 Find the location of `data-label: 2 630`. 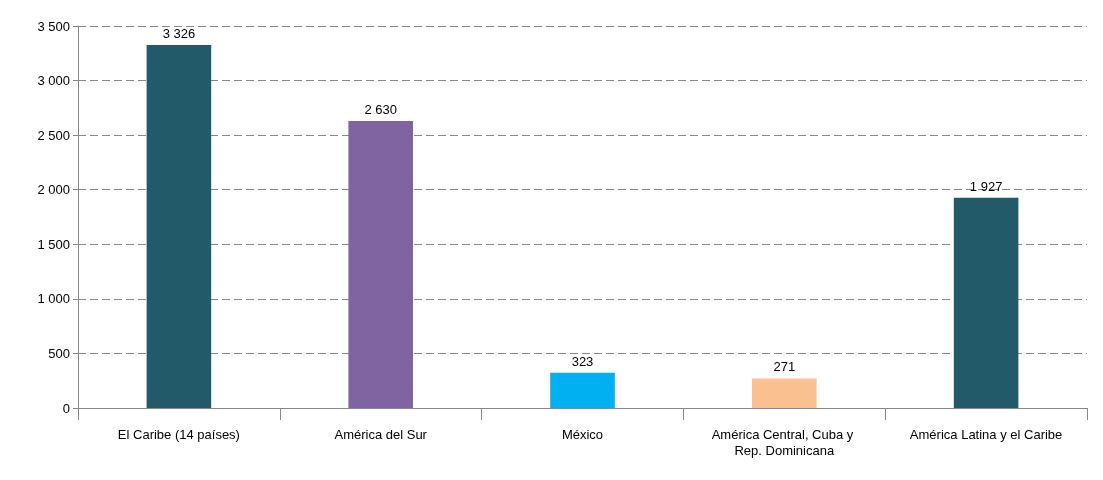

data-label: 2 630 is located at coordinates (380, 109).